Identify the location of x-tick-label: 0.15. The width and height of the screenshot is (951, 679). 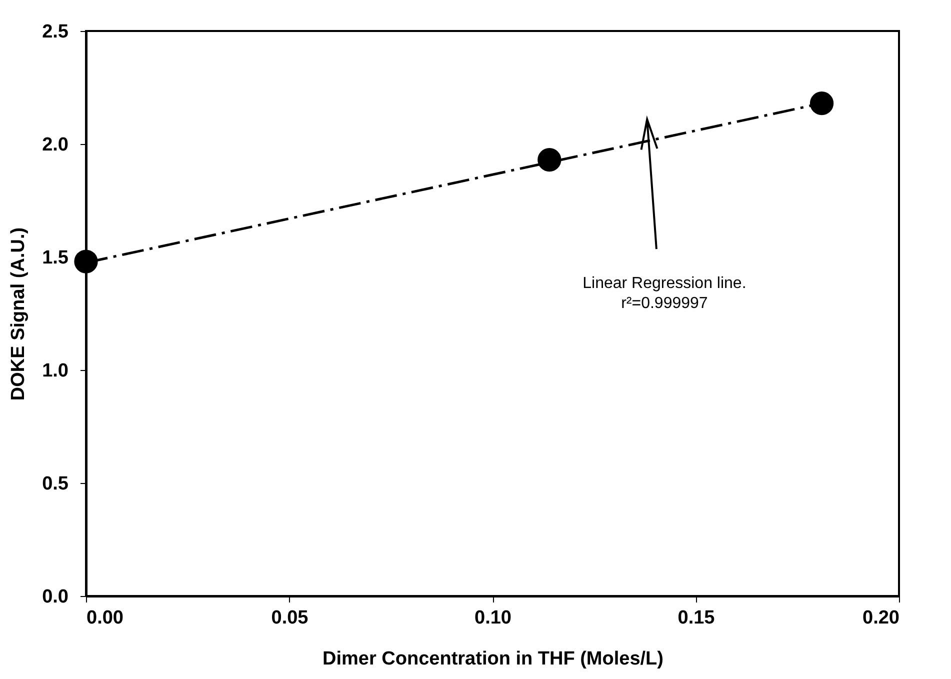
(697, 618).